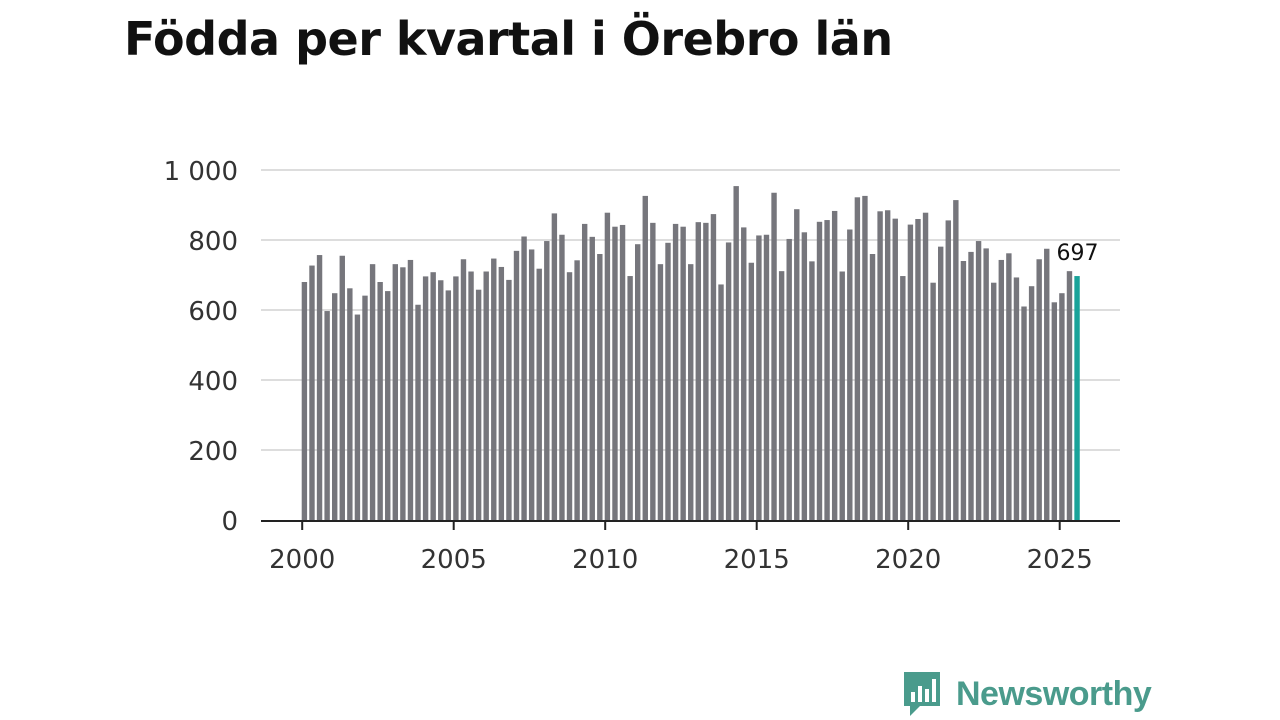 The image size is (1280, 720). What do you see at coordinates (213, 242) in the screenshot?
I see `y-tick-label: 800` at bounding box center [213, 242].